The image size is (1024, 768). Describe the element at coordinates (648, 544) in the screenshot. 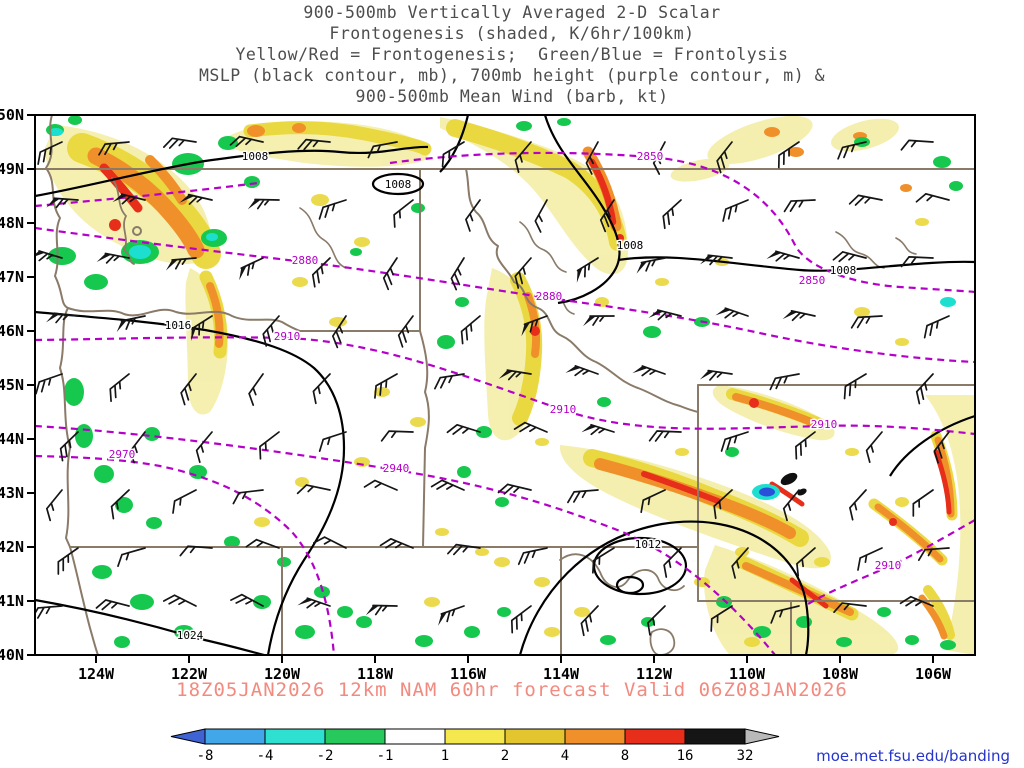

I see `svg-text: 1012` at that location.